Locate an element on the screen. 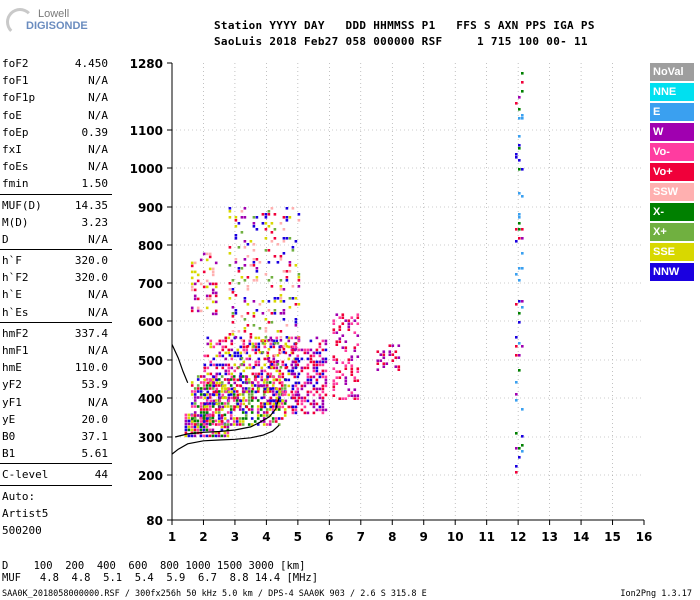  autoscale-line: Auto: is located at coordinates (55, 497).